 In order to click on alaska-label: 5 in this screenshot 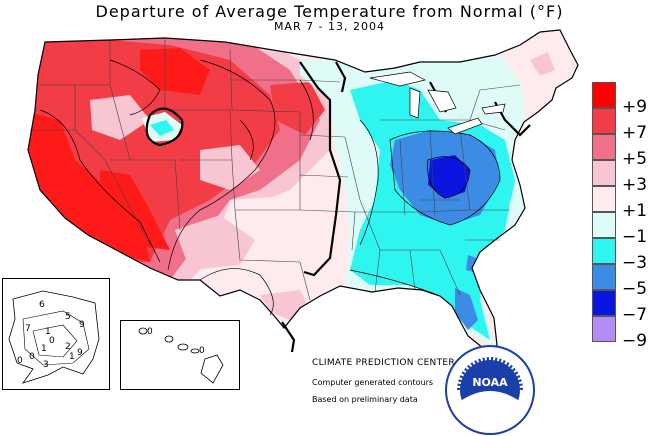, I will do `click(68, 317)`.